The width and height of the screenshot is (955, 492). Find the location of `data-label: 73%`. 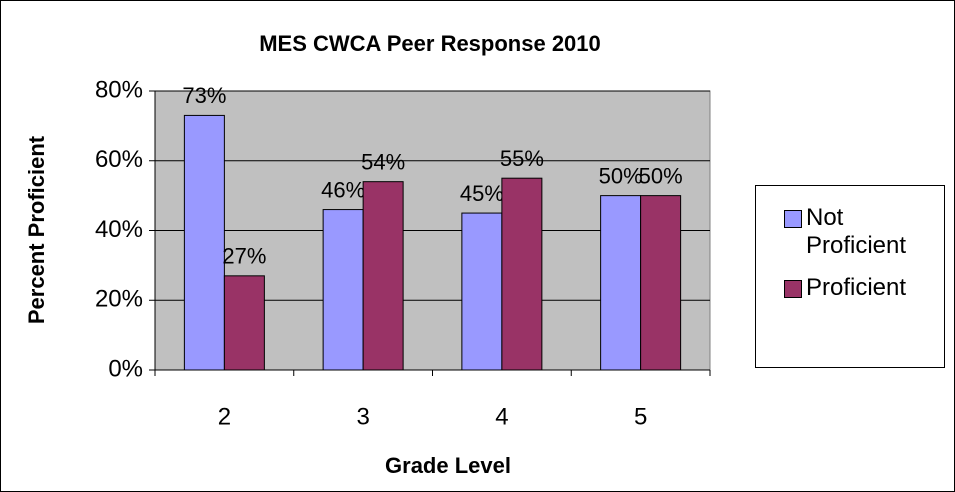

data-label: 73% is located at coordinates (204, 95).